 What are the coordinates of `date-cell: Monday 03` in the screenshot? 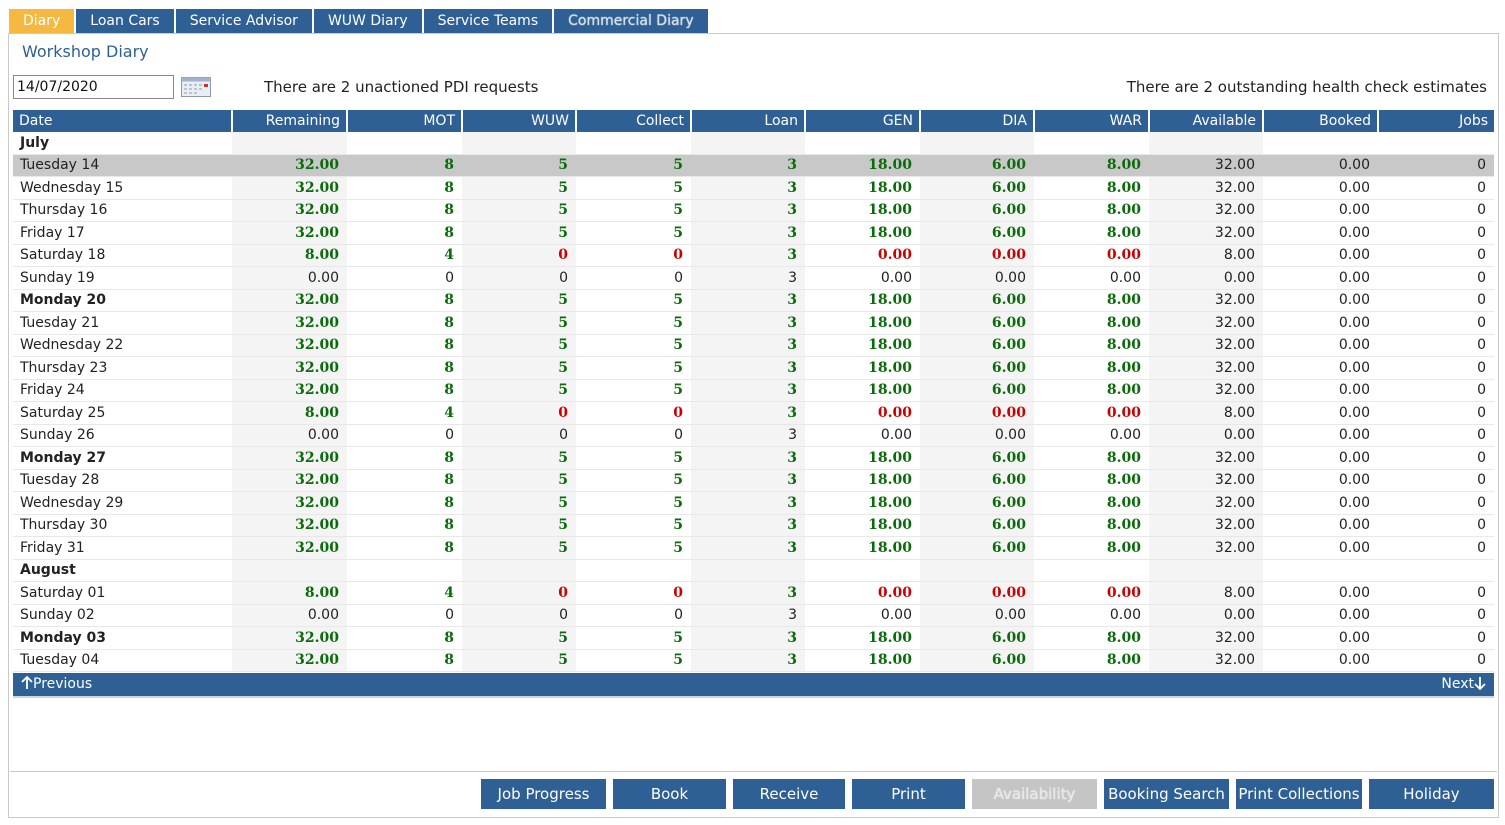 It's located at (122, 638).